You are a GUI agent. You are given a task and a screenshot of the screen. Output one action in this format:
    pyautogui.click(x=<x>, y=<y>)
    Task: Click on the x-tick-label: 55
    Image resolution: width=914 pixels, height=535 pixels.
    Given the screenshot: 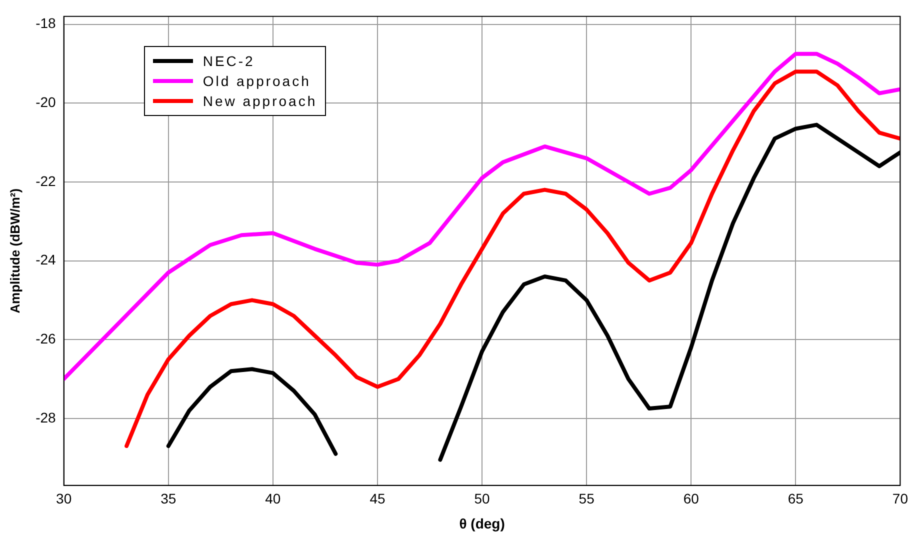 What is the action you would take?
    pyautogui.click(x=586, y=498)
    